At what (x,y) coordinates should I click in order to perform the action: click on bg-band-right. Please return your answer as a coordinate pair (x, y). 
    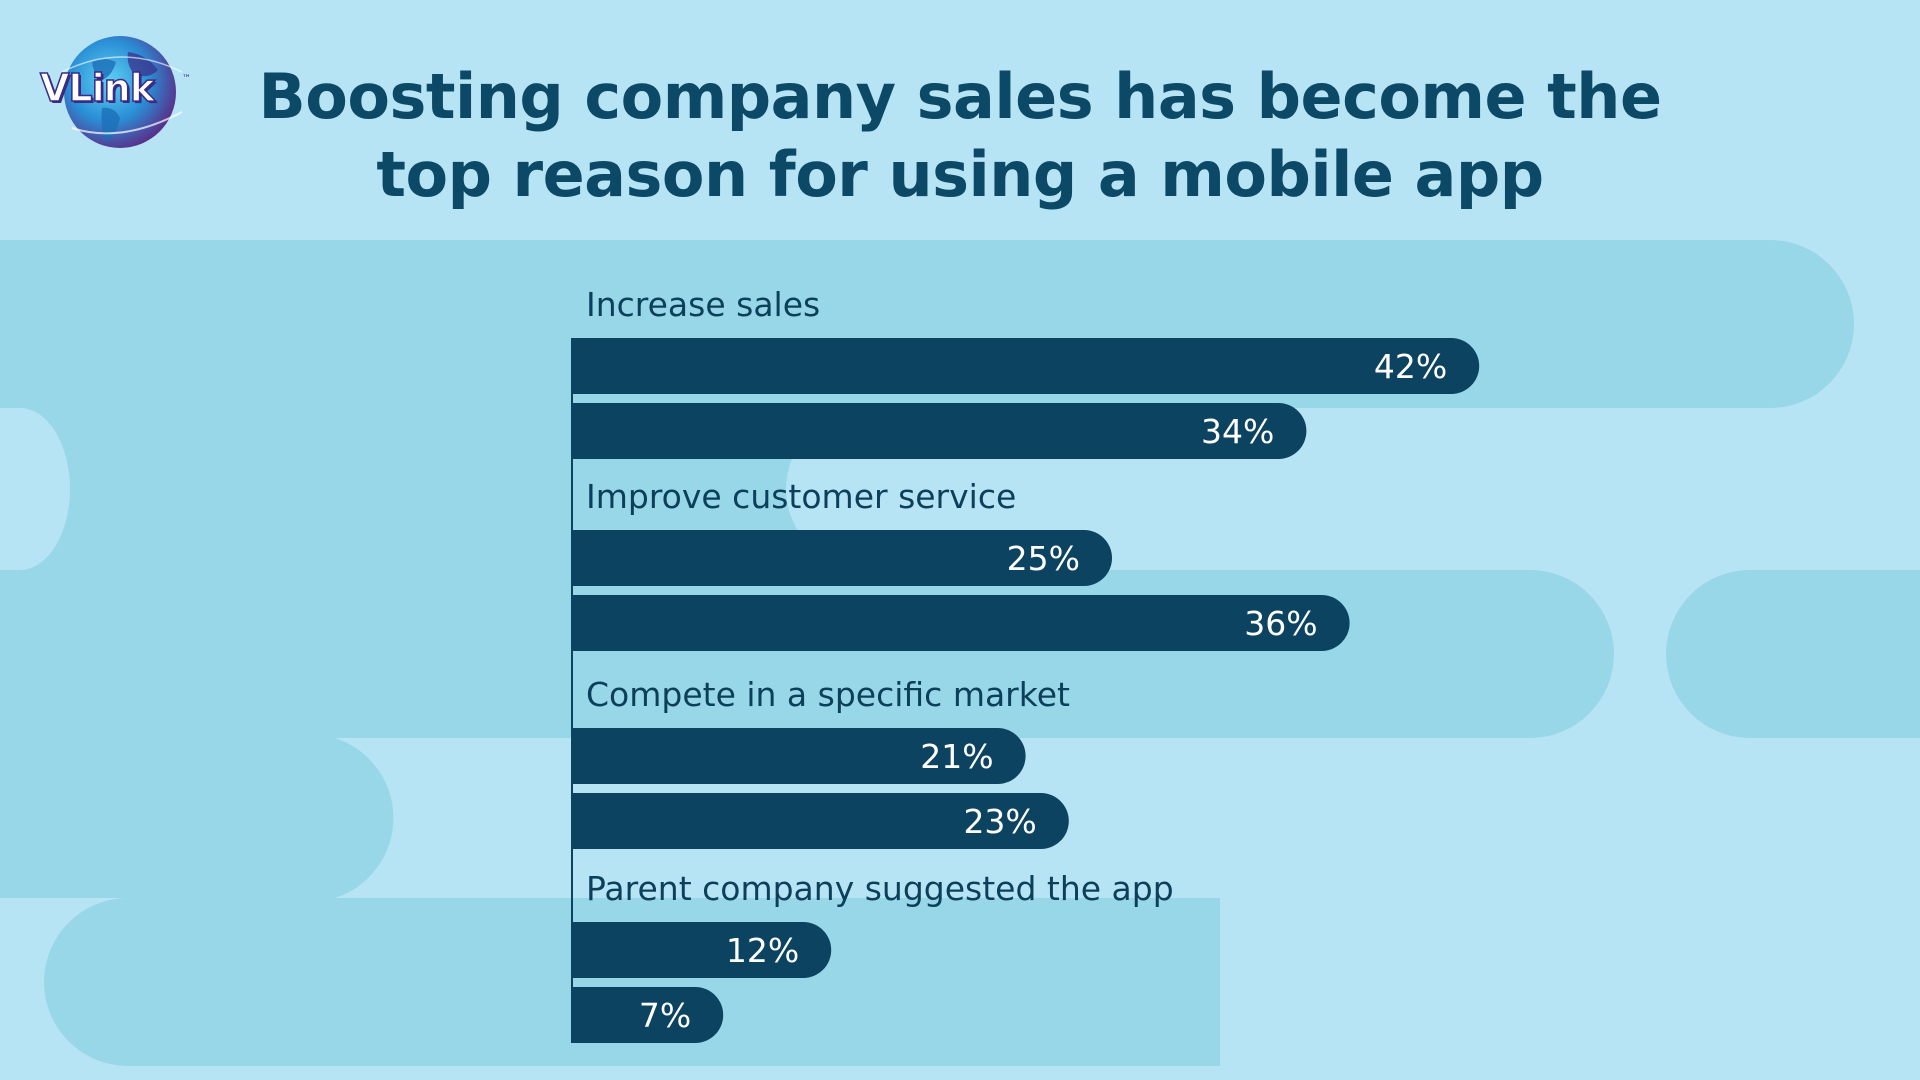
    Looking at the image, I should click on (1793, 654).